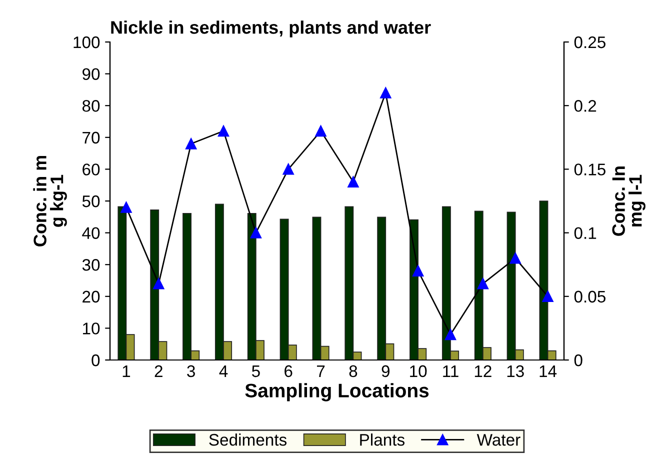 Image resolution: width=661 pixels, height=458 pixels. What do you see at coordinates (271, 29) in the screenshot?
I see `chart-title: Nickle in sediments, plants and water` at bounding box center [271, 29].